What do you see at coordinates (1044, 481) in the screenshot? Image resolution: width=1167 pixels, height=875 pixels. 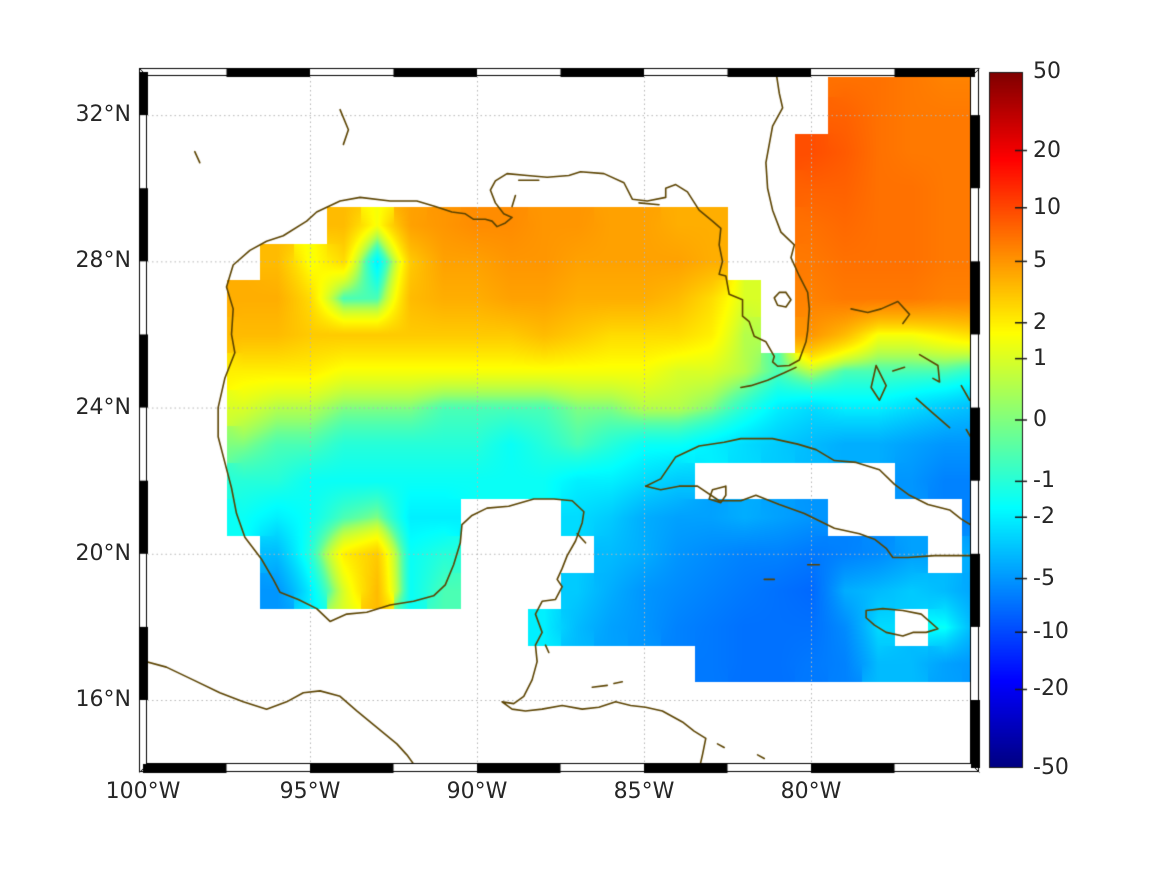 I see `colorbar-tick-label: -1` at bounding box center [1044, 481].